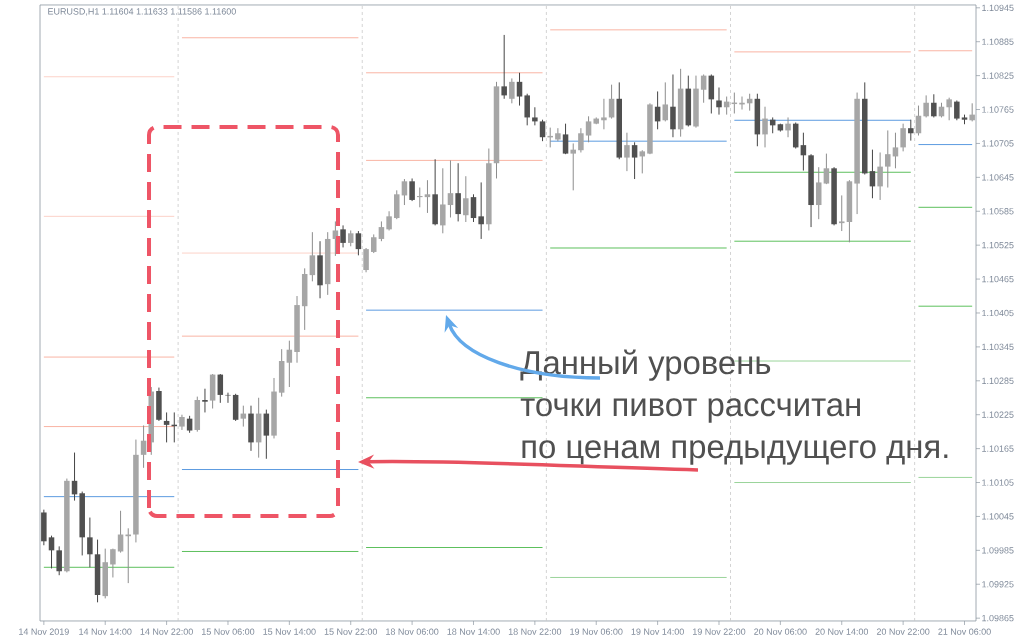  What do you see at coordinates (289, 631) in the screenshot?
I see `x-tick-label: 15 Nov 14:00` at bounding box center [289, 631].